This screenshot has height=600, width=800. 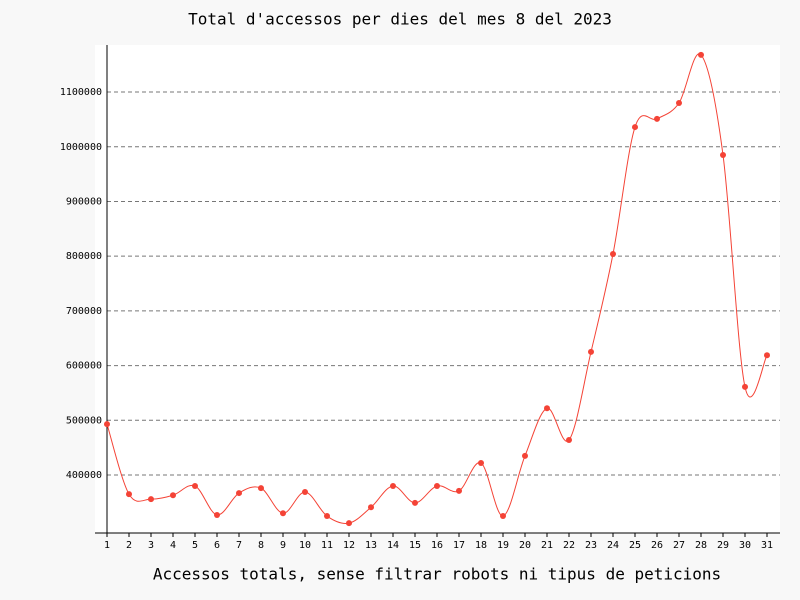 I want to click on x-tick-label: 4, so click(x=173, y=545).